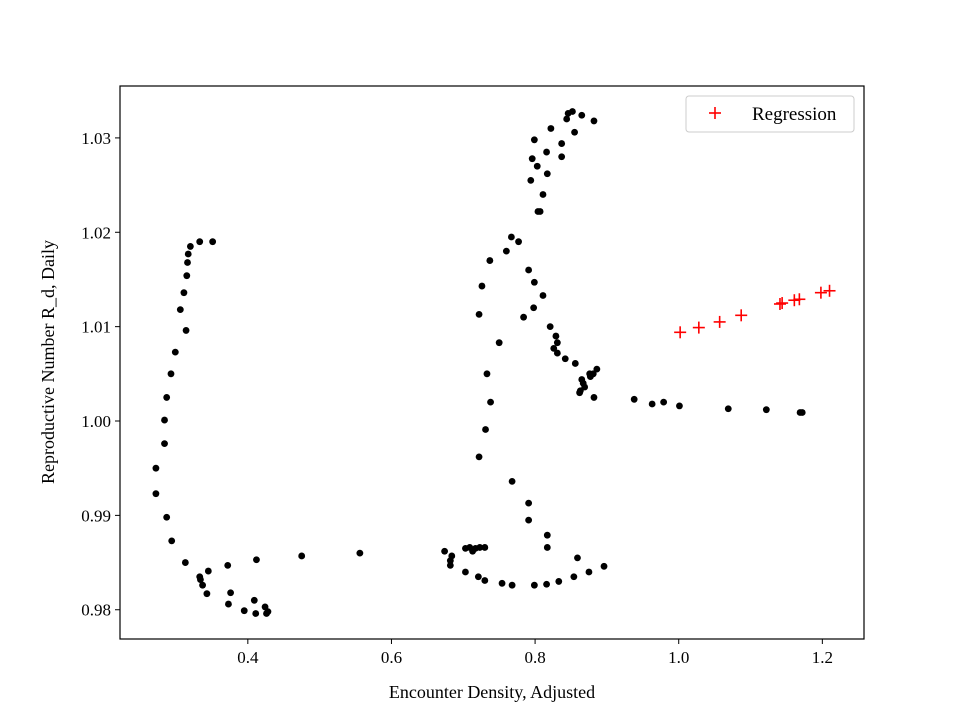 The image size is (960, 720). What do you see at coordinates (96, 232) in the screenshot?
I see `y-tick-label: 1.02` at bounding box center [96, 232].